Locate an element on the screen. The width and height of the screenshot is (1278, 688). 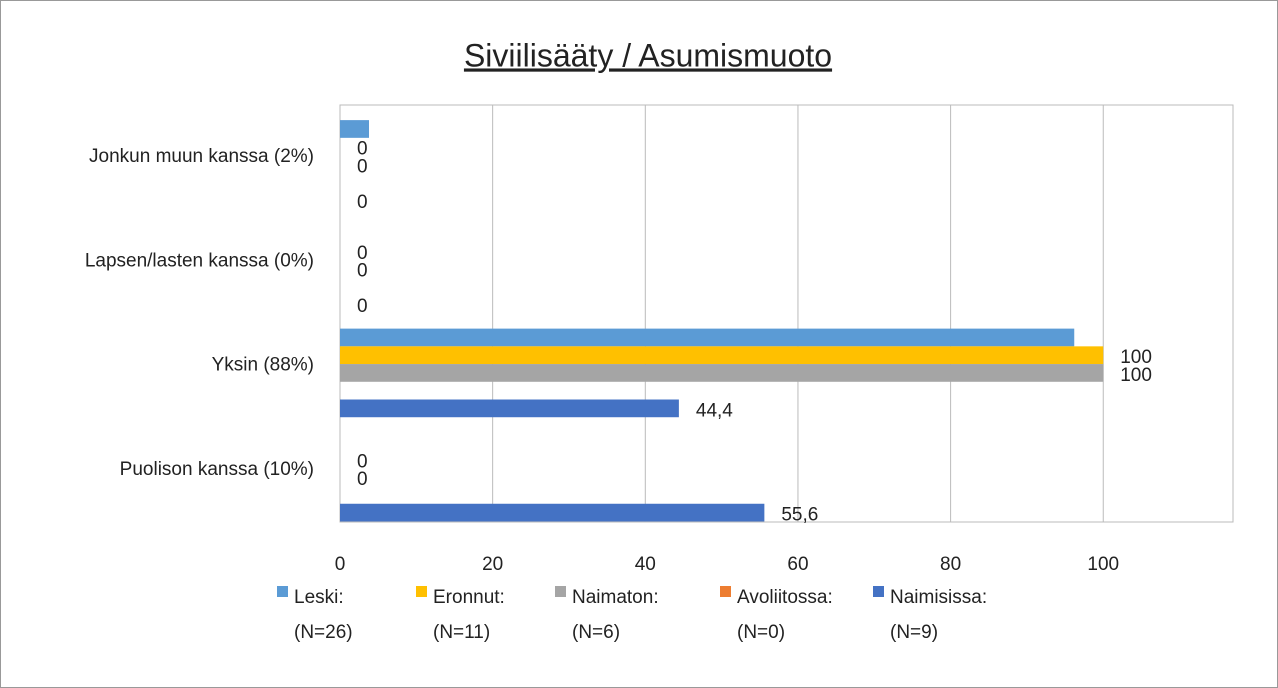
legend-label: Naimisissa: (N=9) is located at coordinates (939, 615).